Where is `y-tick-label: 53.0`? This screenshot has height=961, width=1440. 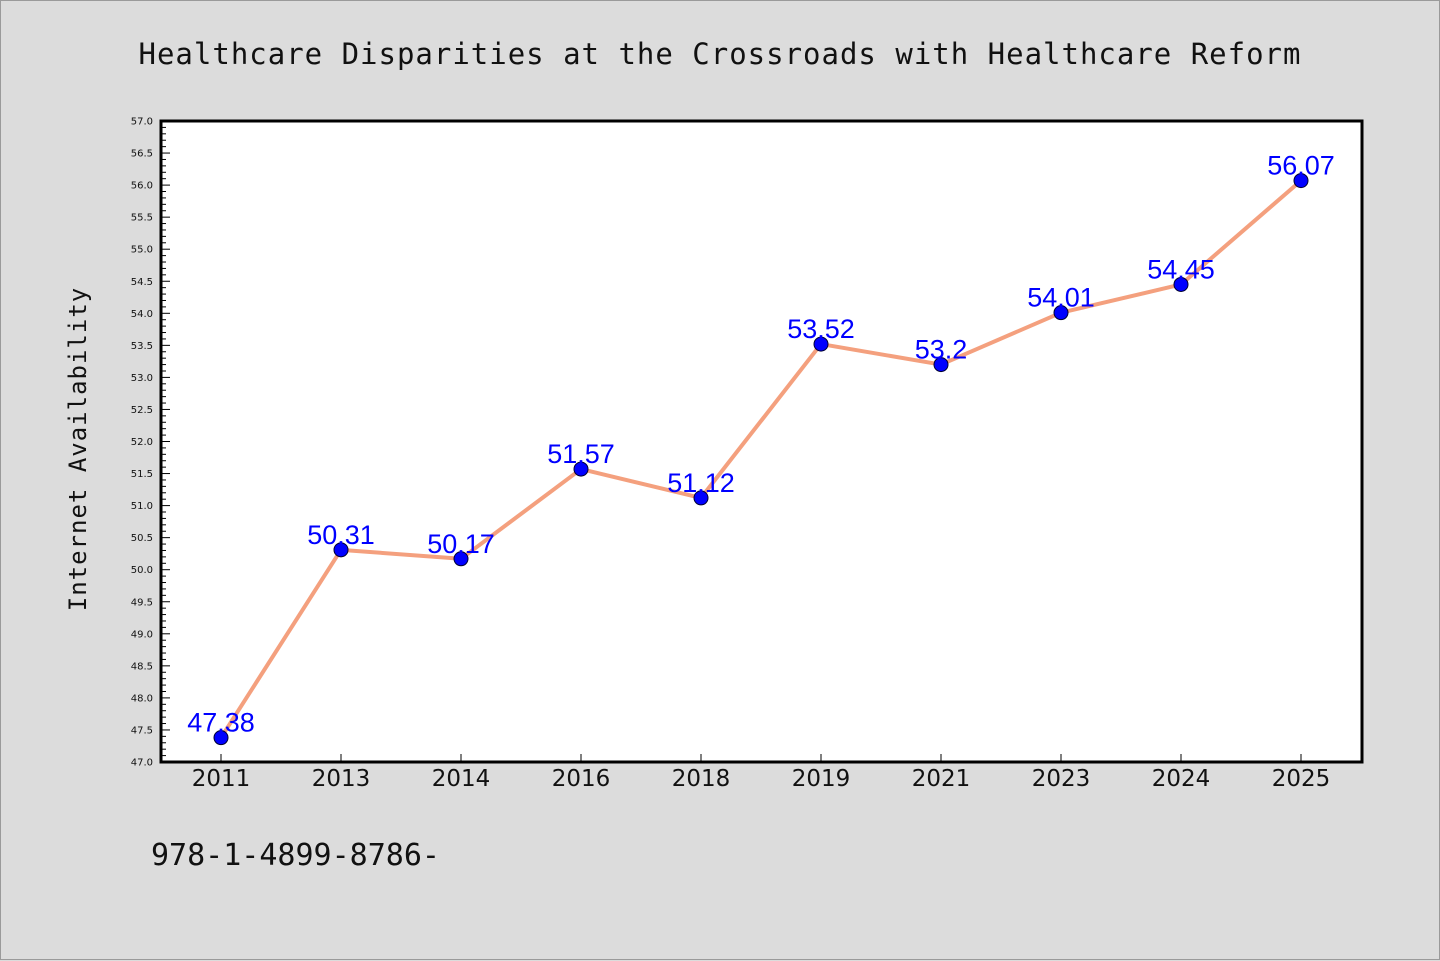 y-tick-label: 53.0 is located at coordinates (142, 378).